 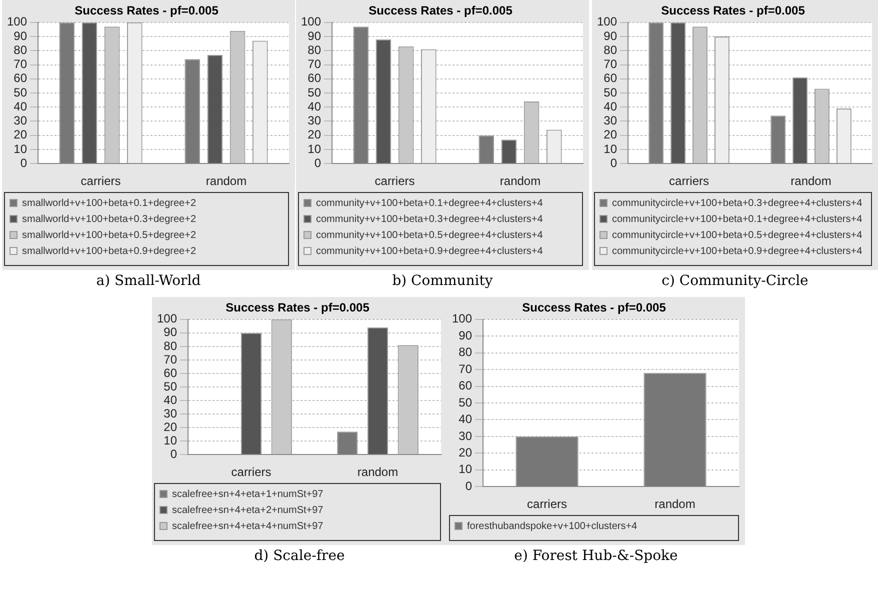 What do you see at coordinates (430, 203) in the screenshot?
I see `legend-label: community+v+100+beta+0.1+degree+4+clusters+4` at bounding box center [430, 203].